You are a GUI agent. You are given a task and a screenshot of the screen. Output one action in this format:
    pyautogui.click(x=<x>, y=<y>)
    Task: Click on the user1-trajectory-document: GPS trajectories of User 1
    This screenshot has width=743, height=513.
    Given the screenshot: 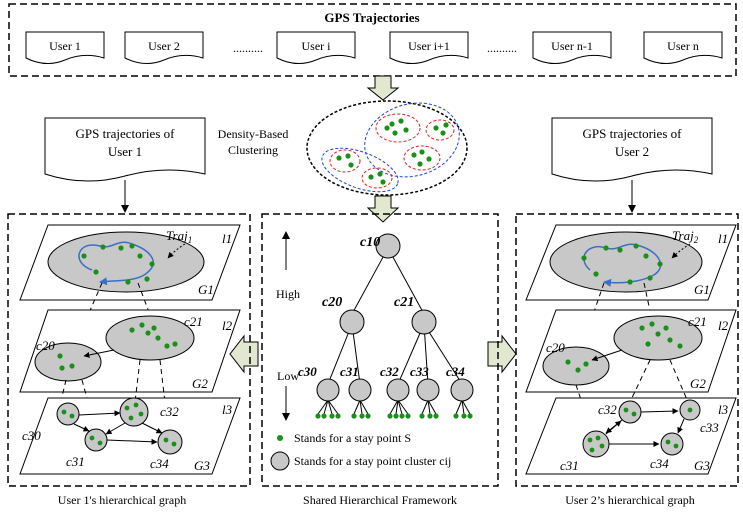 What is the action you would take?
    pyautogui.click(x=125, y=149)
    